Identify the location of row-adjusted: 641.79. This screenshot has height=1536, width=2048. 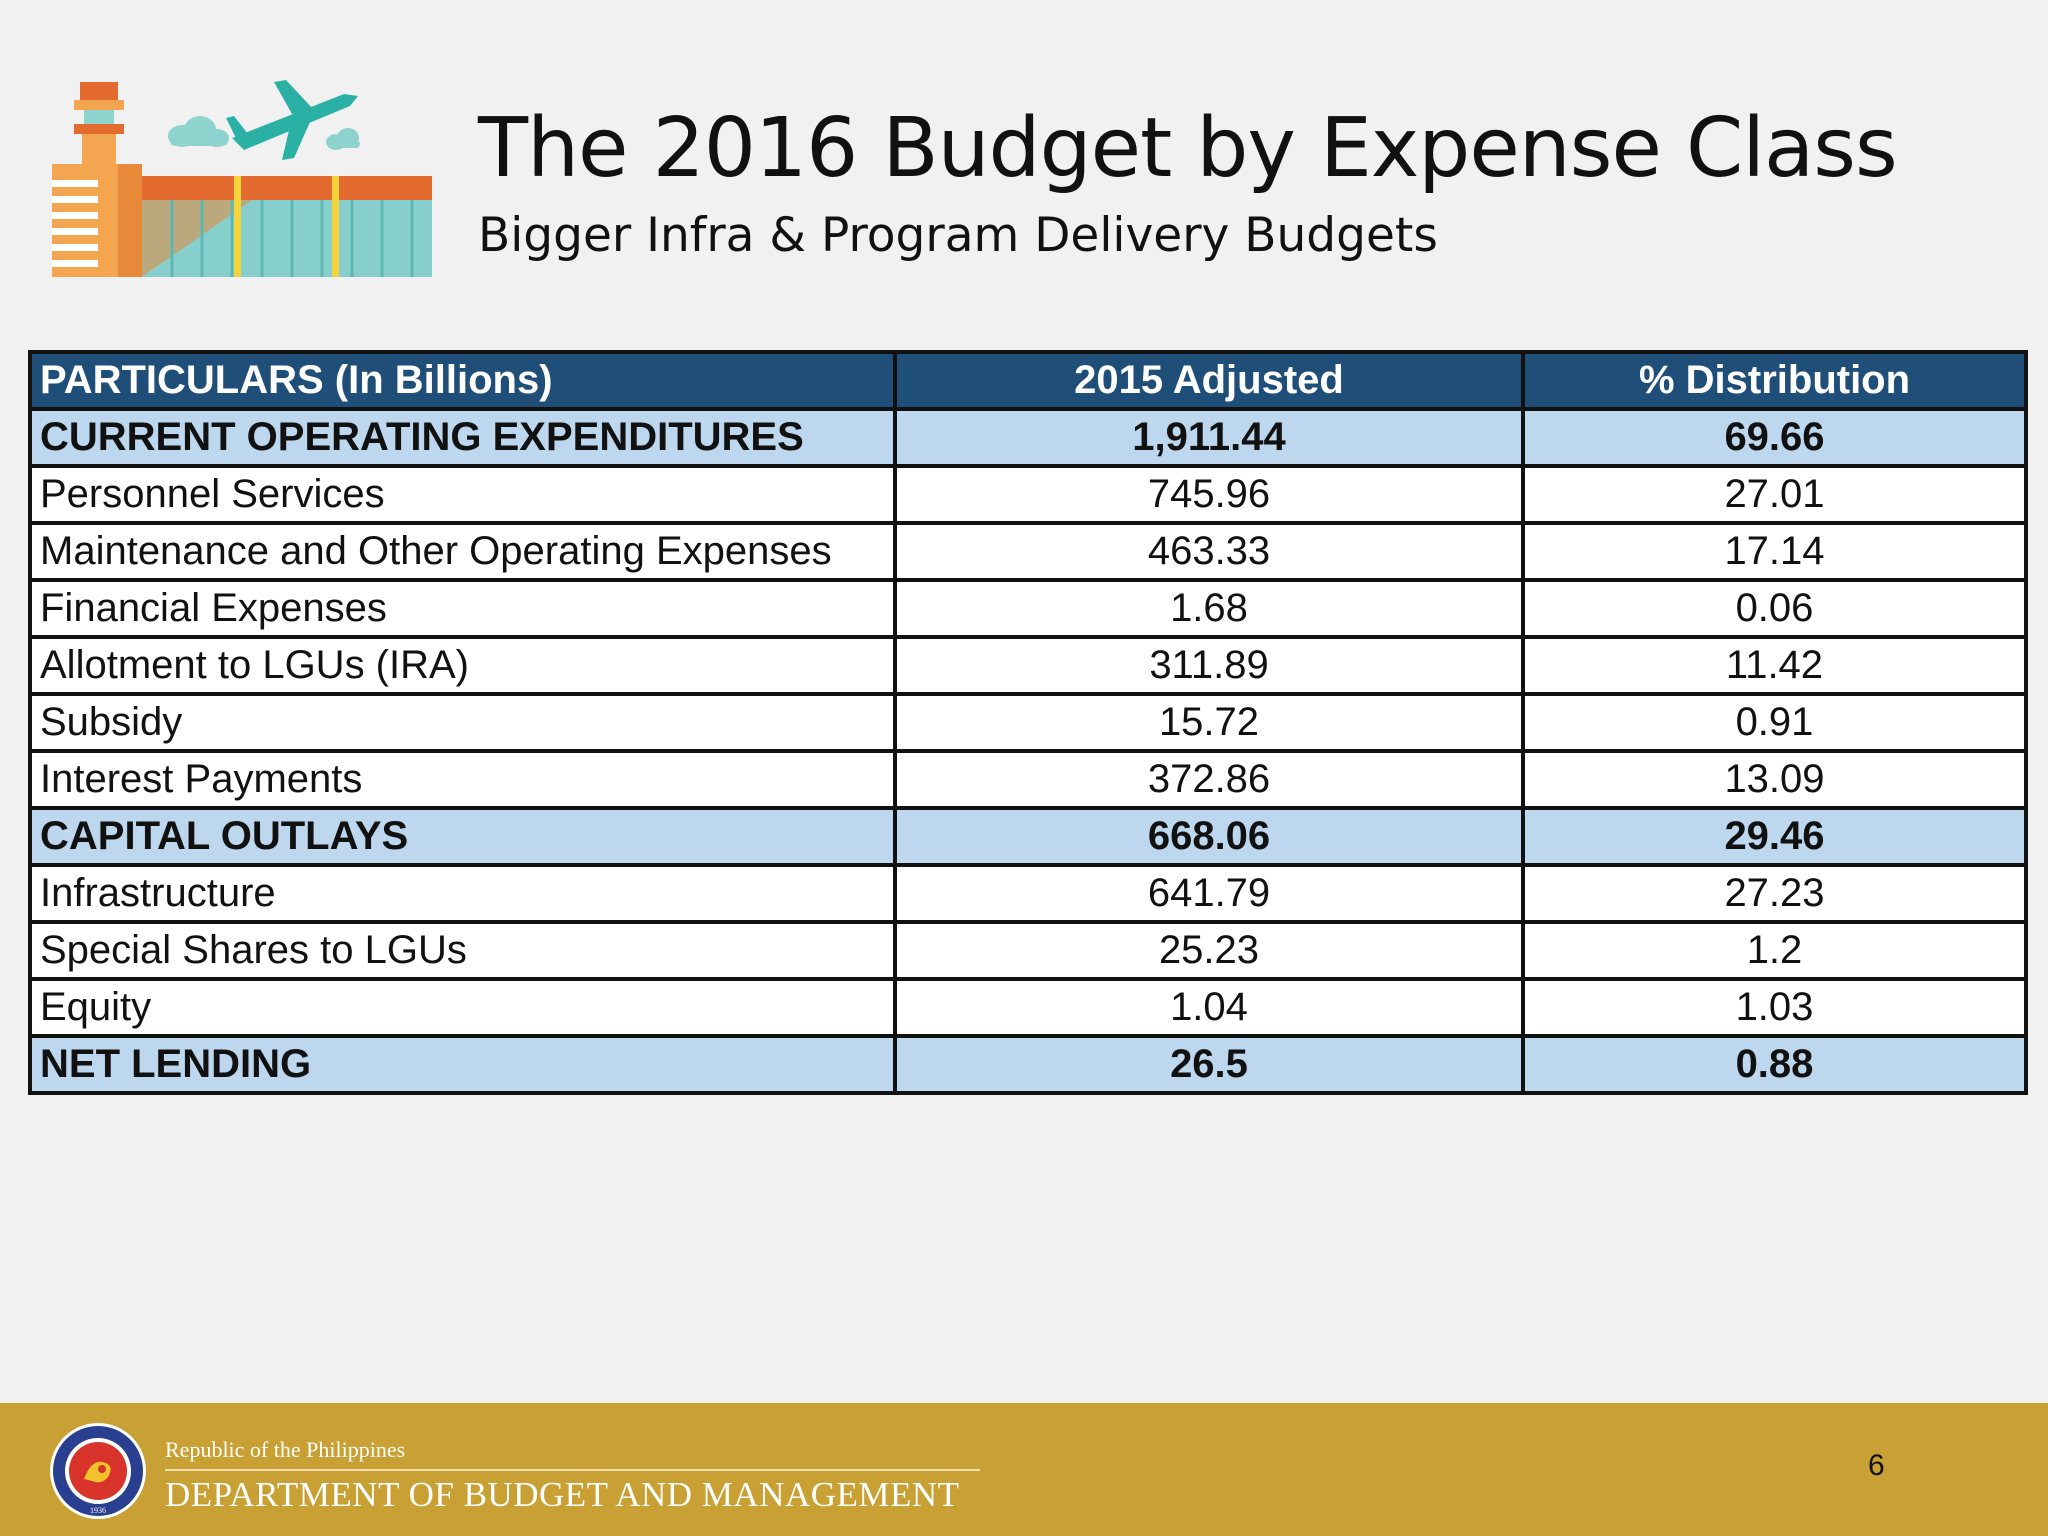
(1209, 893).